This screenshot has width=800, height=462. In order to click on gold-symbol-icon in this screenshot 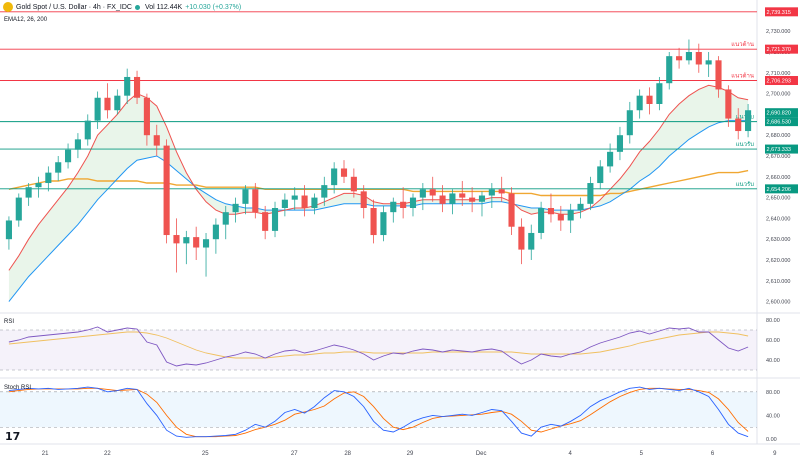, I will do `click(8, 7)`.